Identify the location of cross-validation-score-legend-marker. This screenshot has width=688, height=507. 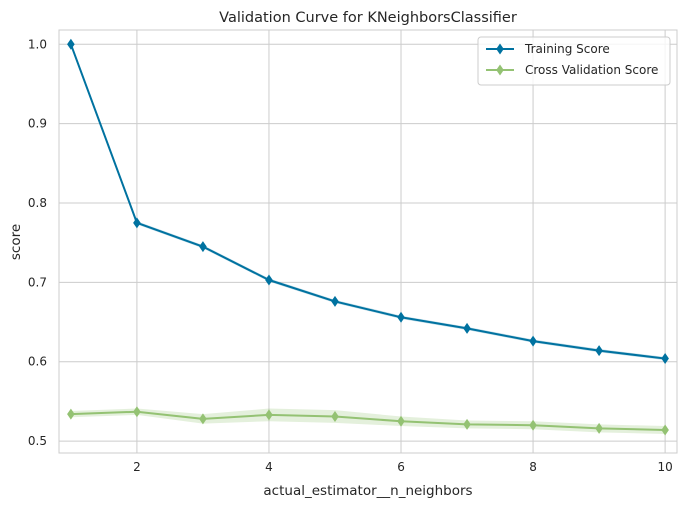
(500, 70).